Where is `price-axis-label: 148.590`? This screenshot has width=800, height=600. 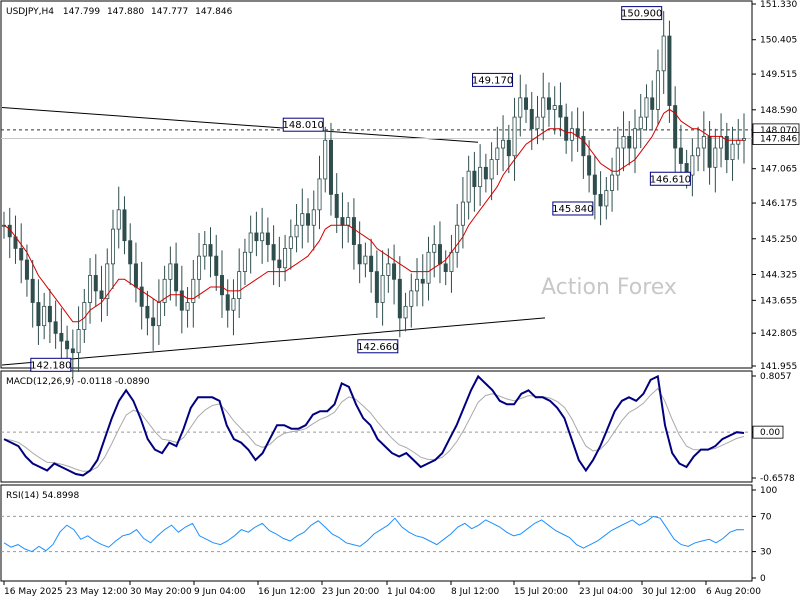 price-axis-label: 148.590 is located at coordinates (778, 111).